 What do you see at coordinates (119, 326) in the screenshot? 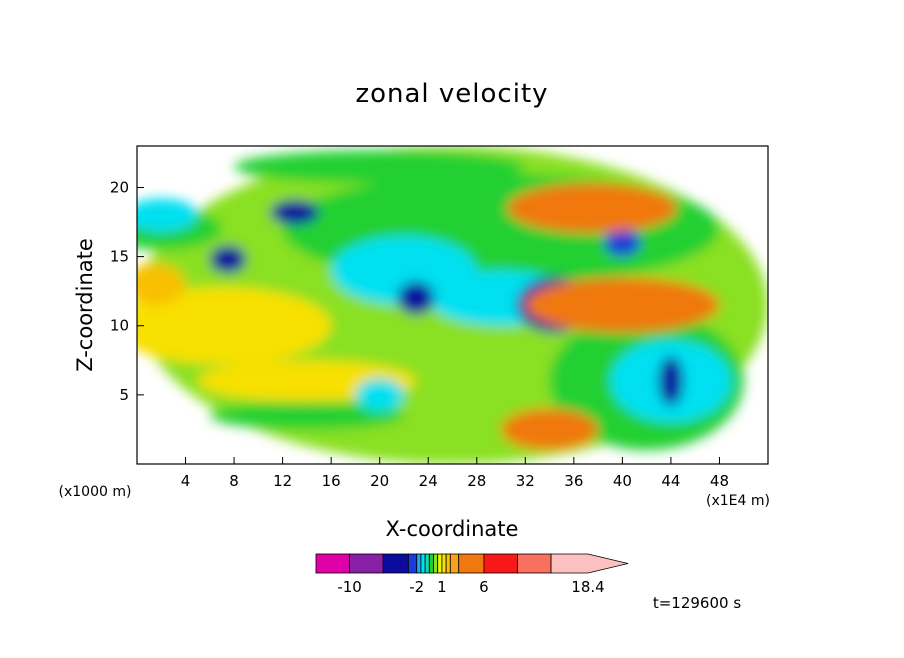
I see `y-tick-label-1: 10` at bounding box center [119, 326].